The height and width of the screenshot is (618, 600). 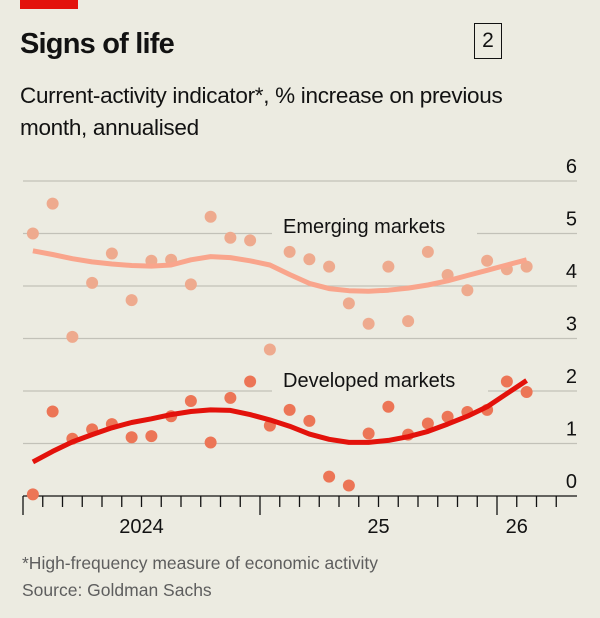 What do you see at coordinates (571, 220) in the screenshot?
I see `y-tick-label: 5` at bounding box center [571, 220].